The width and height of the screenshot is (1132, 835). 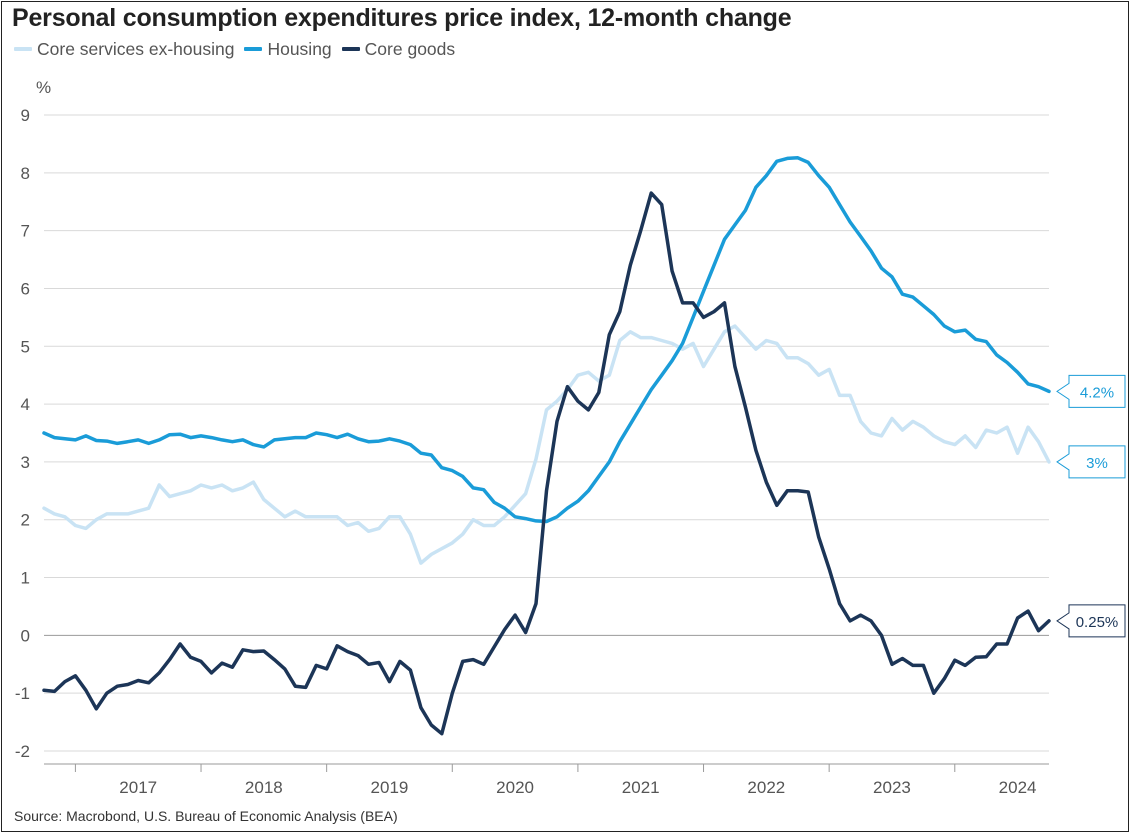 What do you see at coordinates (299, 48) in the screenshot?
I see `legend-label-housing: Housing` at bounding box center [299, 48].